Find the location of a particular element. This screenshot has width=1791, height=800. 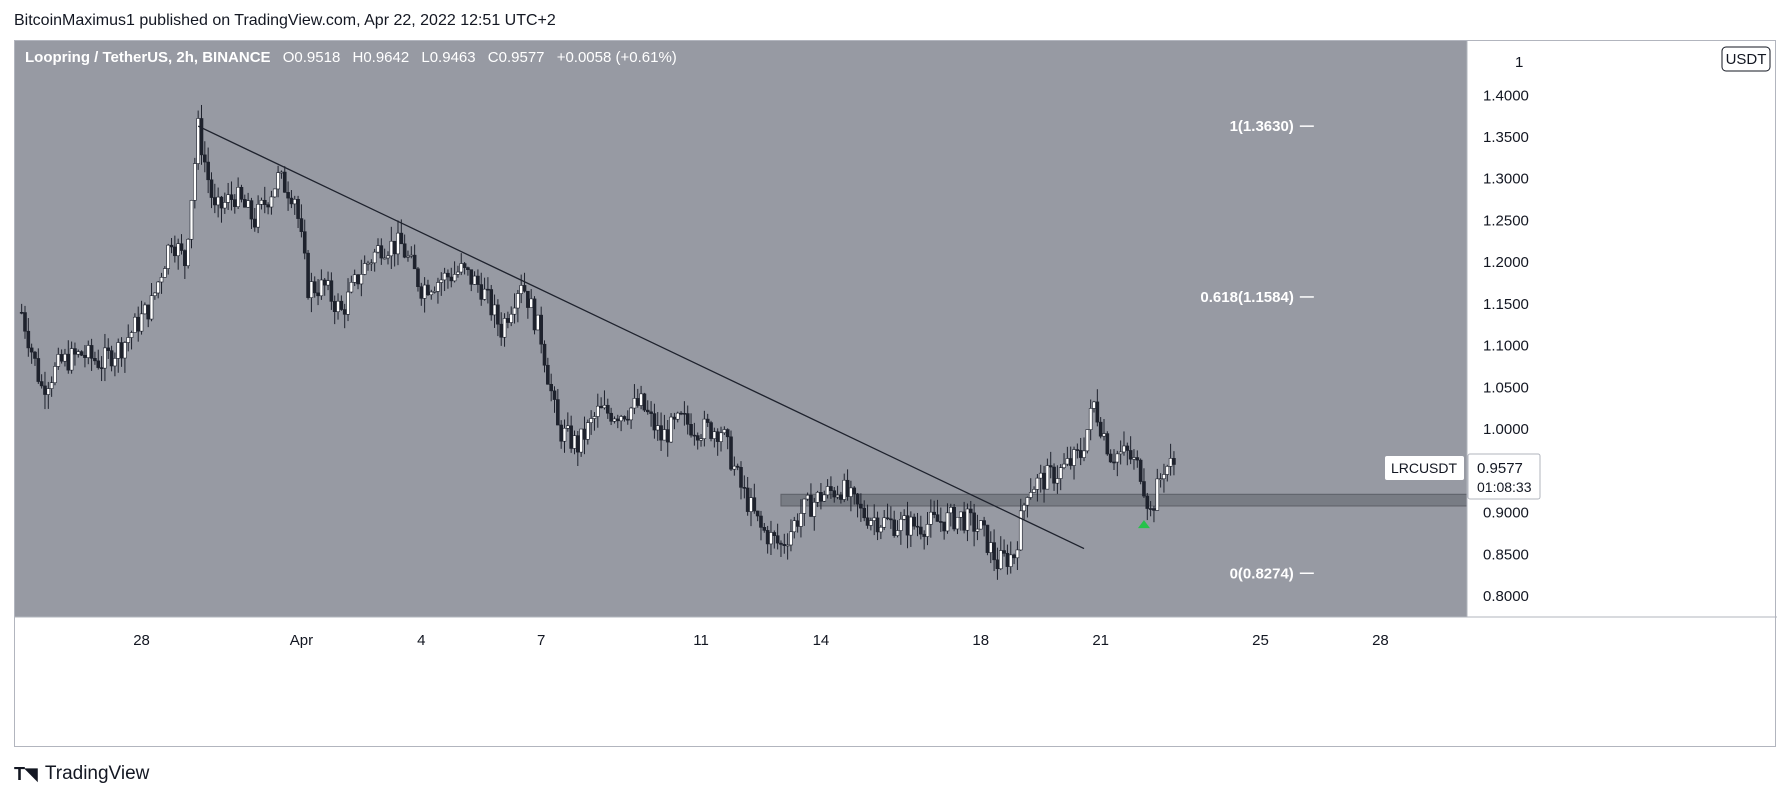

currency-badge: USDT is located at coordinates (1746, 59).